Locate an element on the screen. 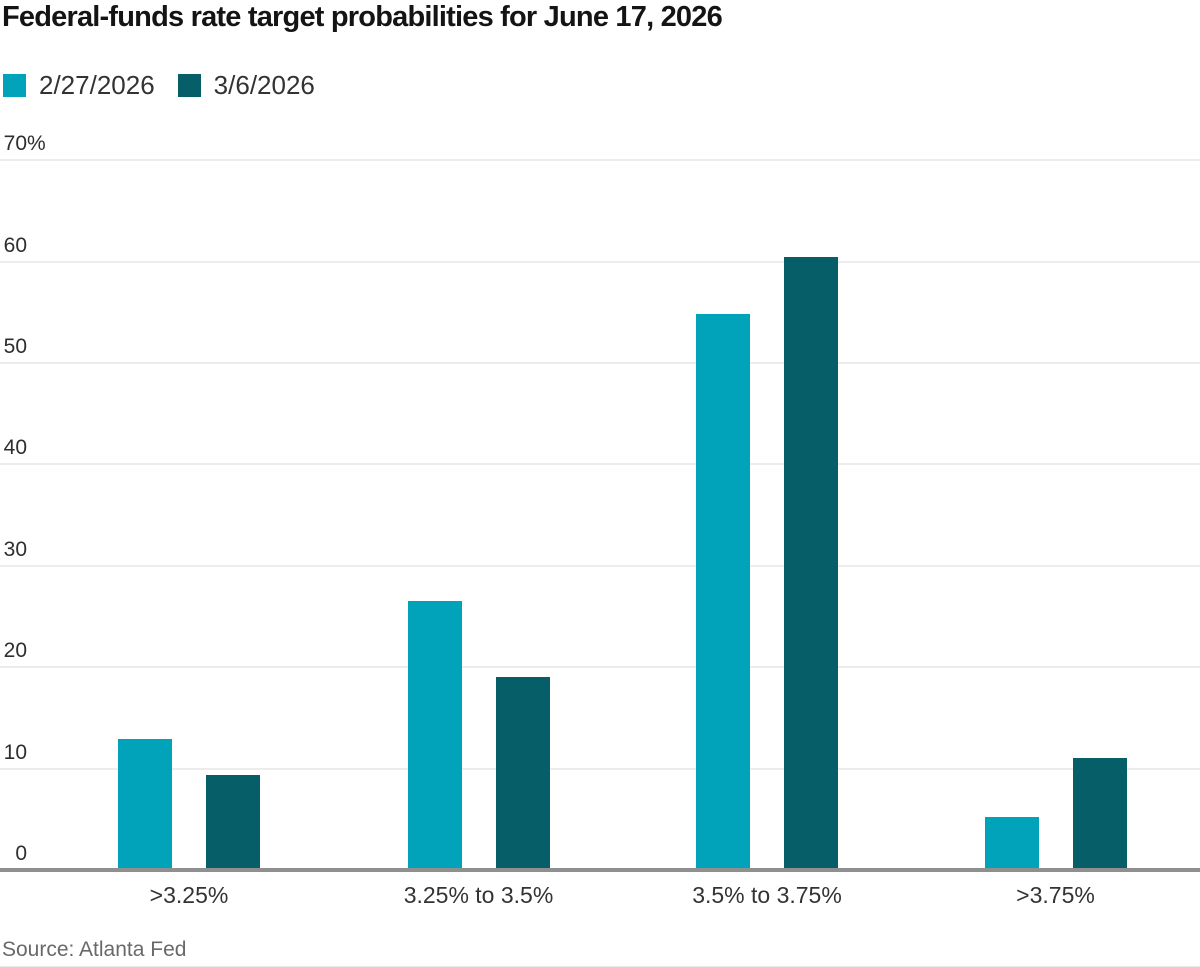 The width and height of the screenshot is (1200, 967). y-axis-tick-70: 70% is located at coordinates (24, 144).